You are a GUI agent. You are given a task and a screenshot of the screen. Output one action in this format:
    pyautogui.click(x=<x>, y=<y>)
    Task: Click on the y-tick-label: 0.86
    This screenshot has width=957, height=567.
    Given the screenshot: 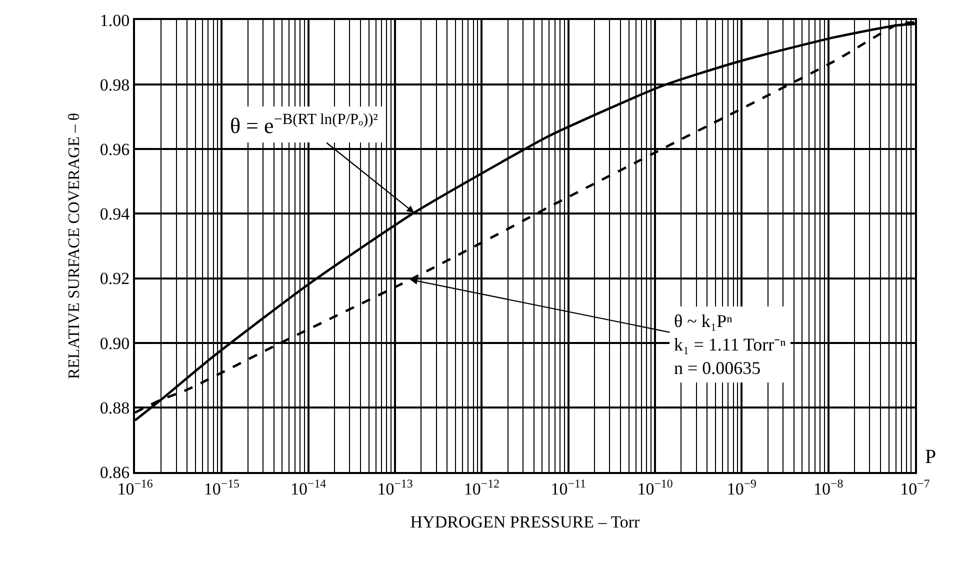 What is the action you would take?
    pyautogui.click(x=115, y=472)
    